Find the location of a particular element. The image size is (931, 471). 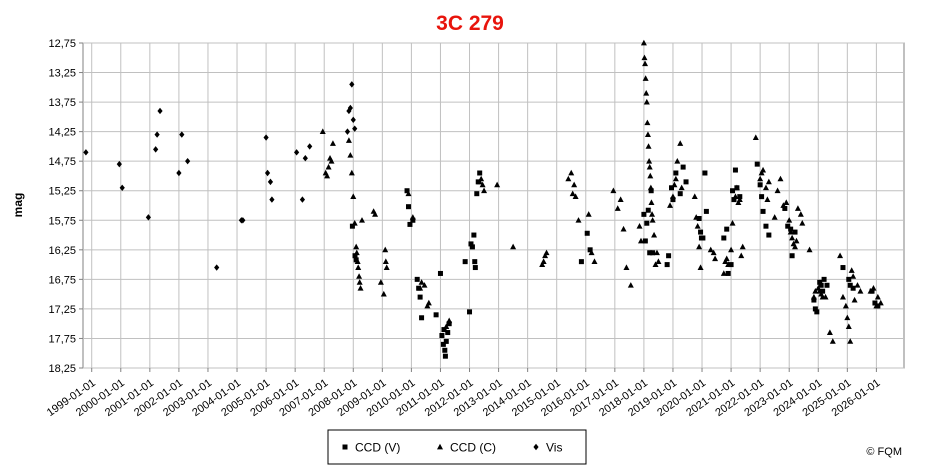

credit-text: © FQM is located at coordinates (884, 452).